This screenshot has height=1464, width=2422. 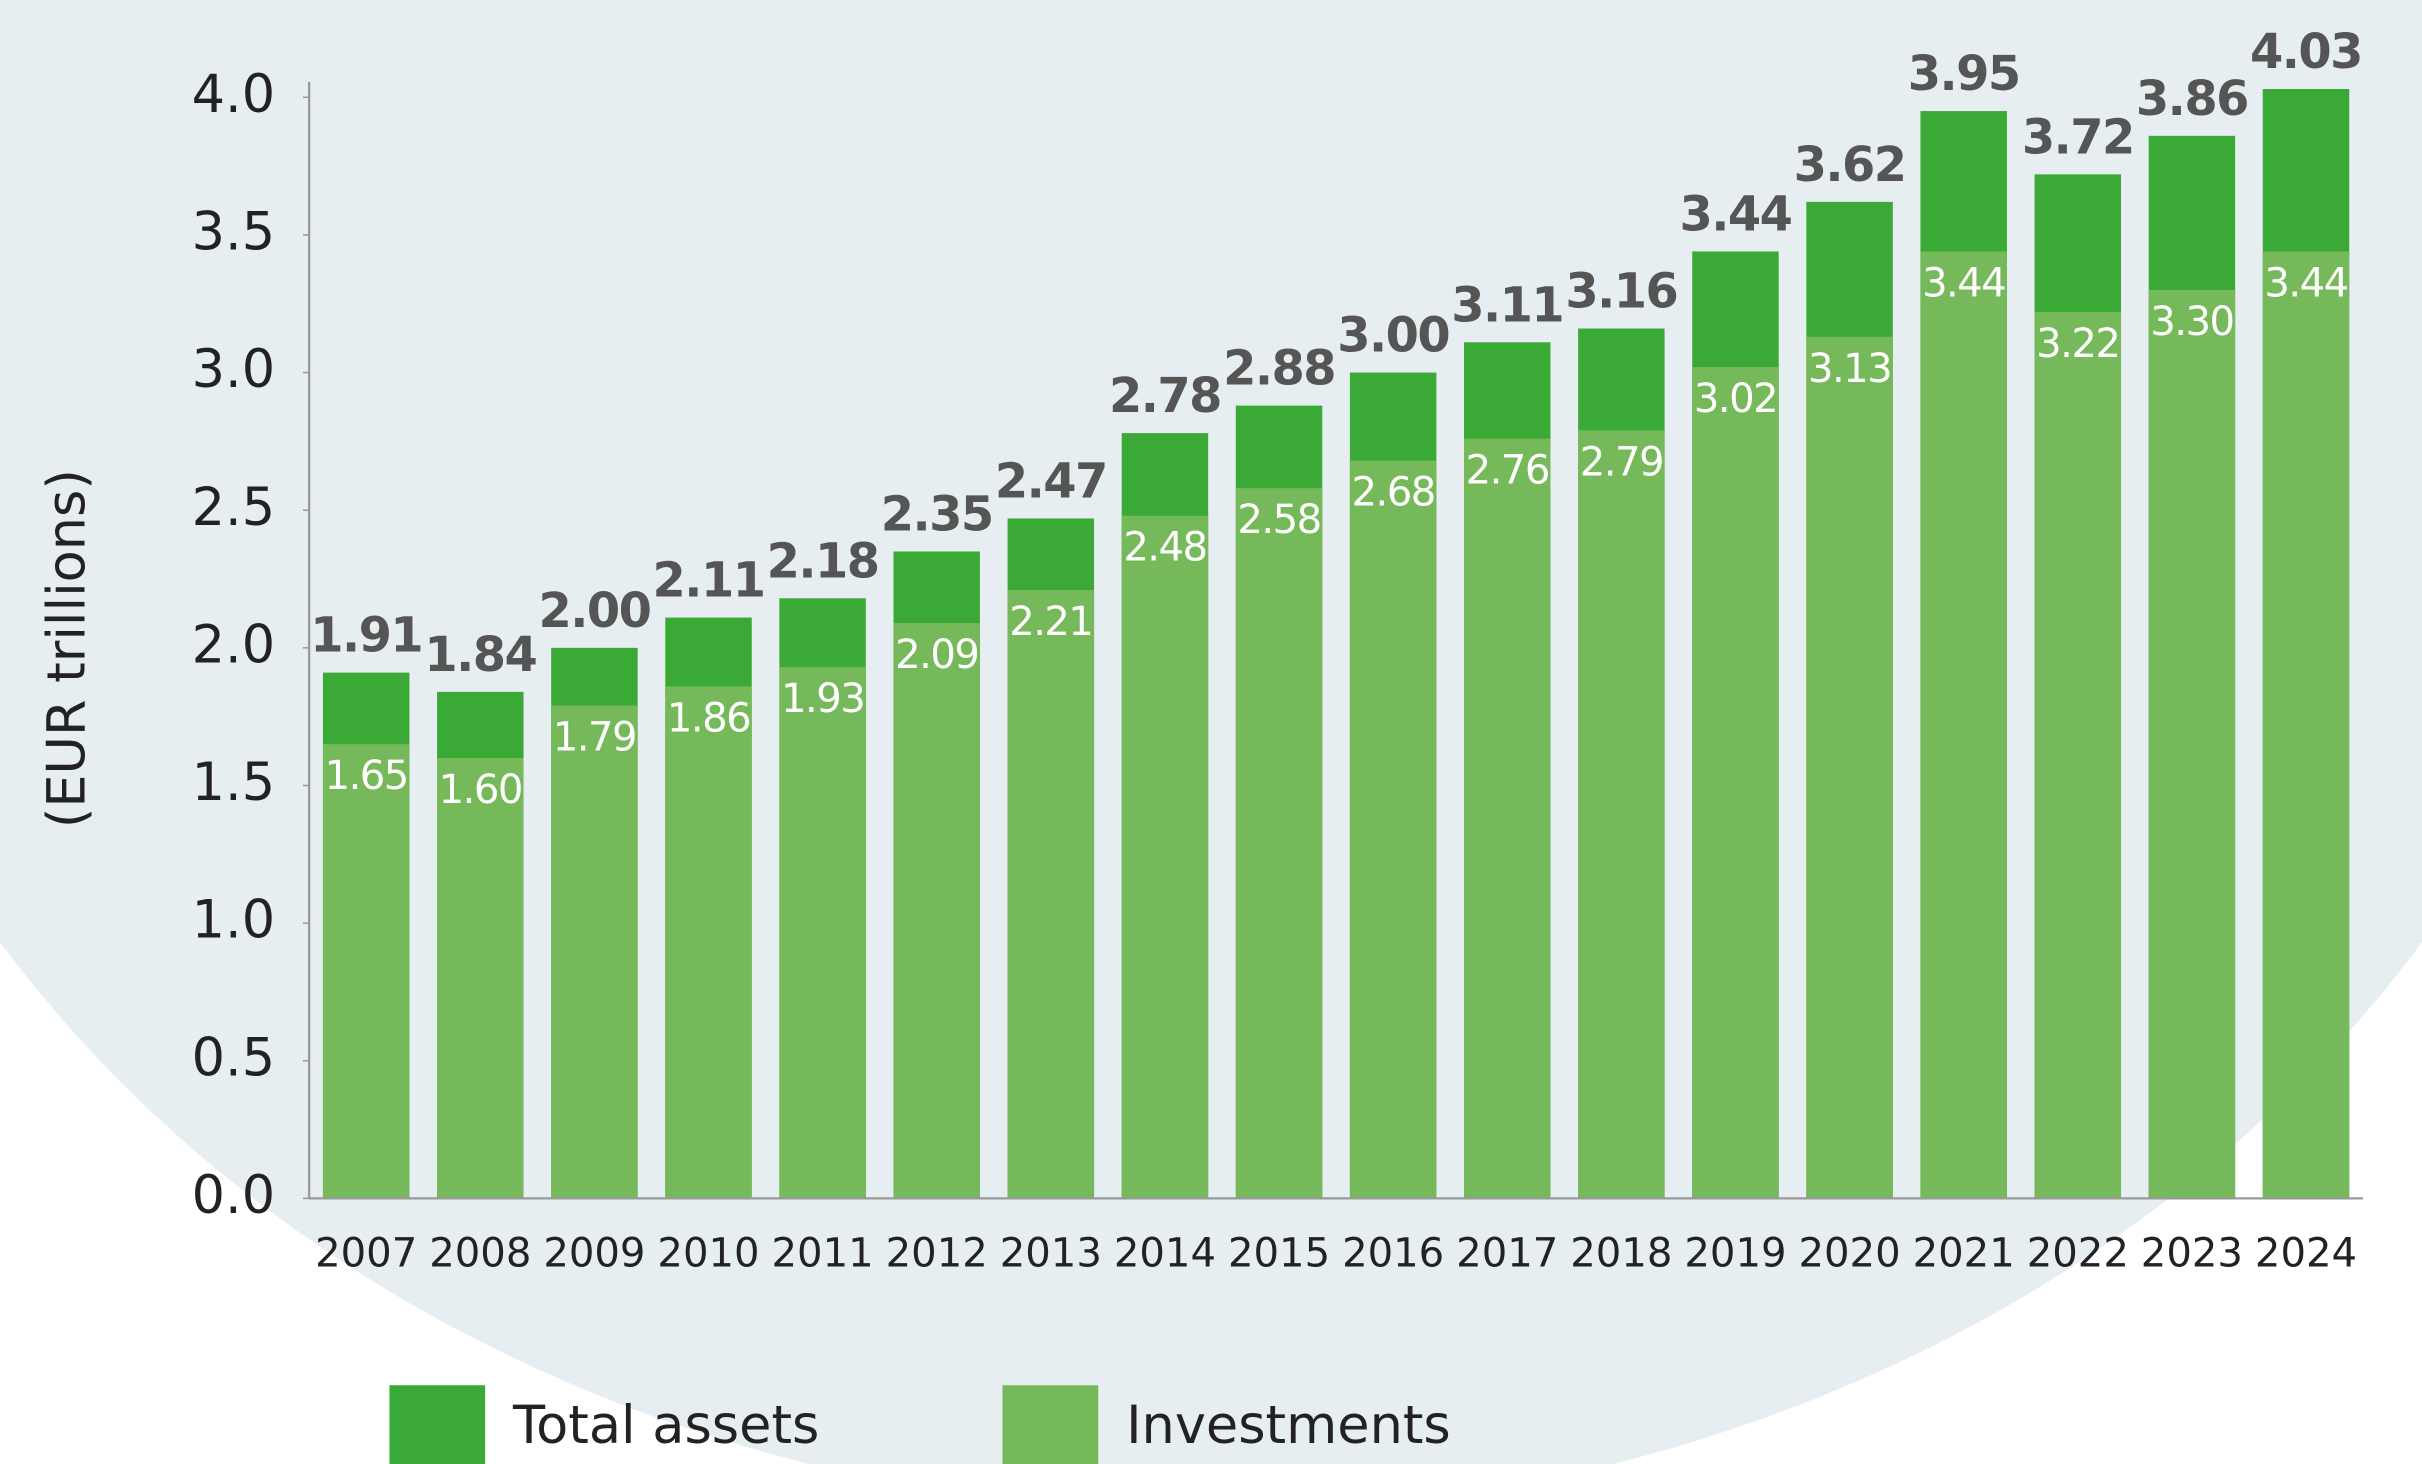 I want to click on y-tick-label: 0.5, so click(x=233, y=1057).